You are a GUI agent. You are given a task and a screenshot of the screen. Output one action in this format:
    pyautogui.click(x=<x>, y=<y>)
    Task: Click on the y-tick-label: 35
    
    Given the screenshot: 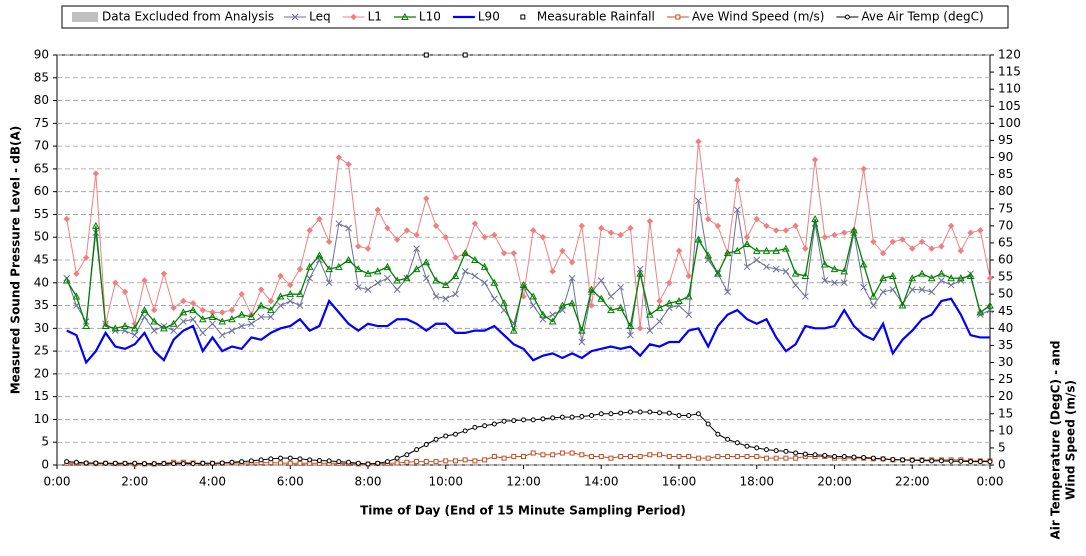 What is the action you would take?
    pyautogui.click(x=41, y=305)
    